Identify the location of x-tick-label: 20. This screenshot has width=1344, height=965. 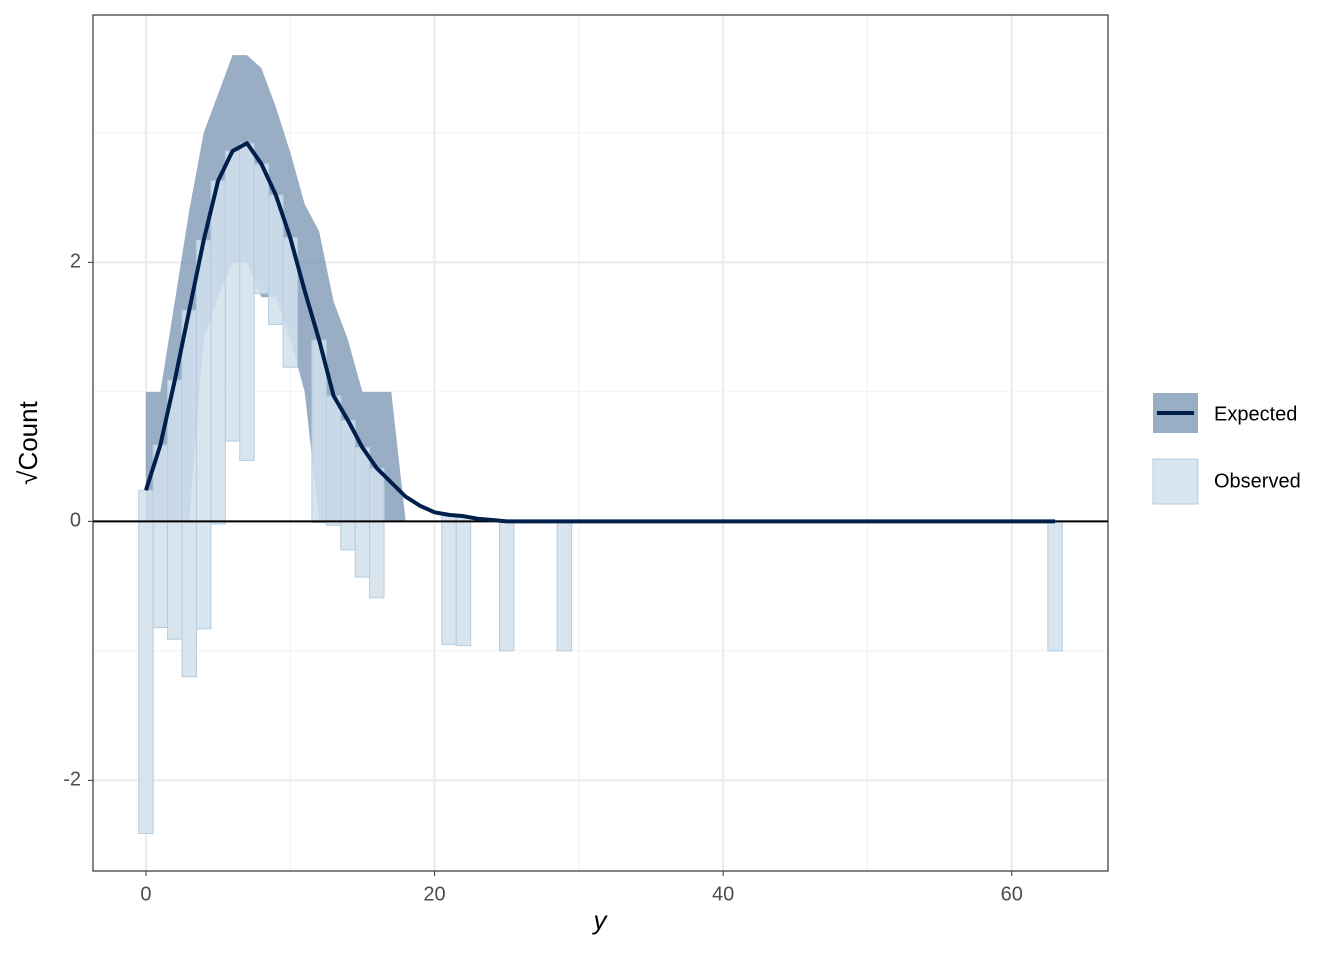
(434, 894).